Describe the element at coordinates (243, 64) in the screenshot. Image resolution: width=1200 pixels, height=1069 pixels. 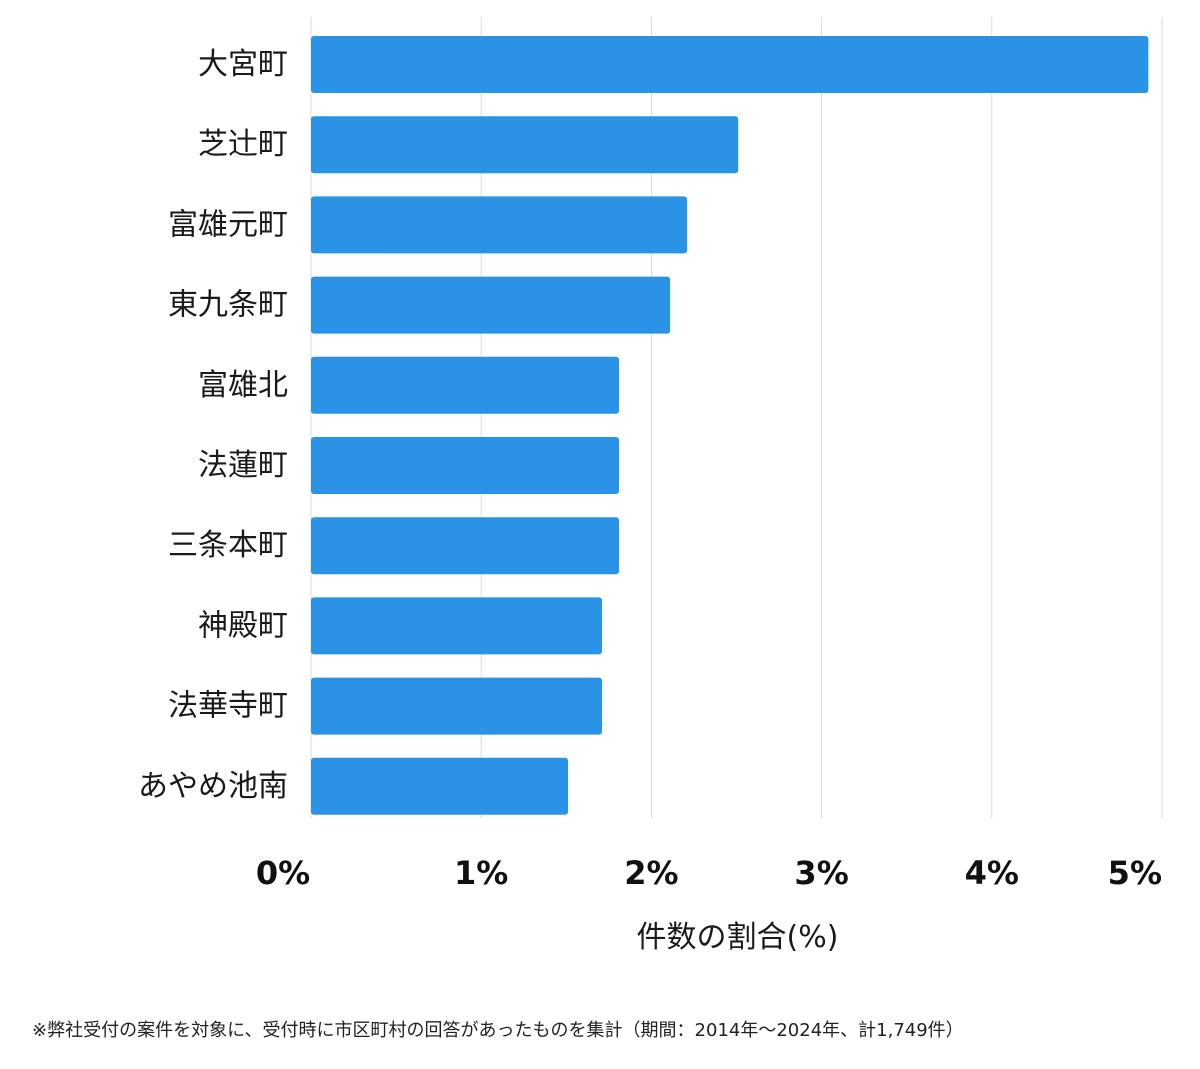
I see `category-label-0: 大宮町` at that location.